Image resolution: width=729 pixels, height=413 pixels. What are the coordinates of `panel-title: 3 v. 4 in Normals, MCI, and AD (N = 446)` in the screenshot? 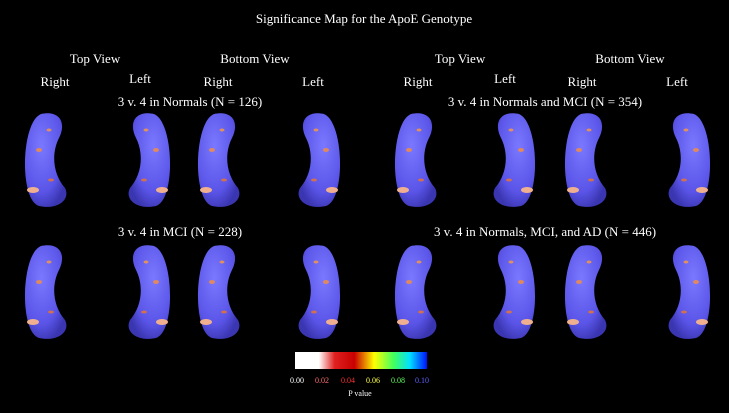 It's located at (545, 231).